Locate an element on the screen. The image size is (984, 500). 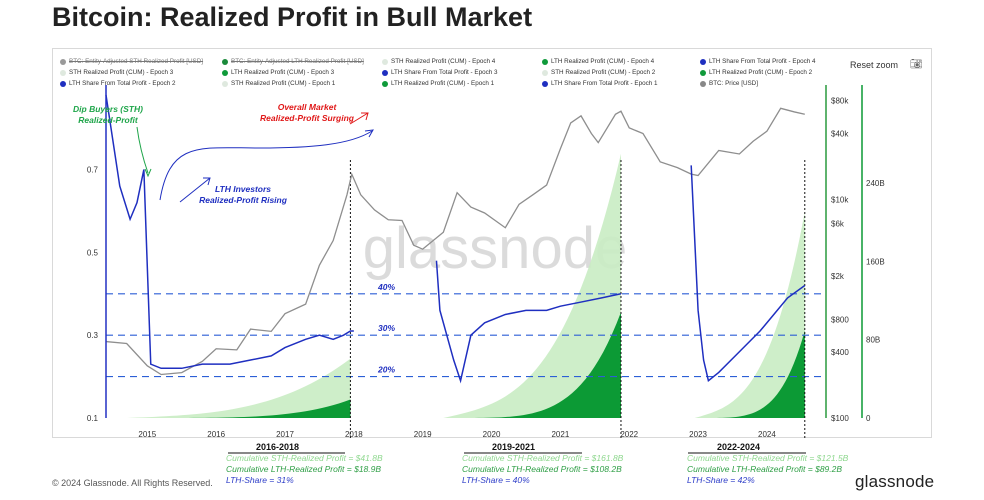
price-axis-tick-label: $10k is located at coordinates (840, 199).